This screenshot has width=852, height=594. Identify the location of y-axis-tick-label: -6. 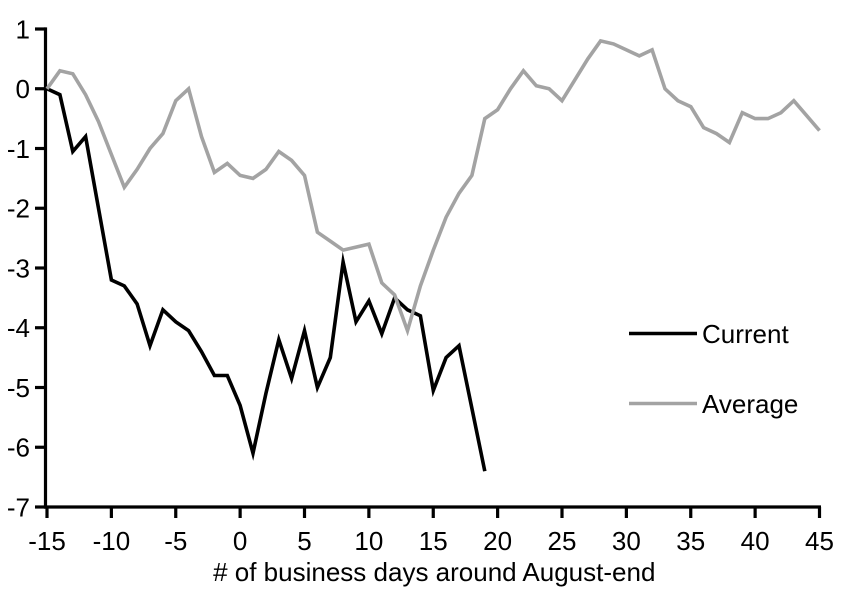
(18, 448).